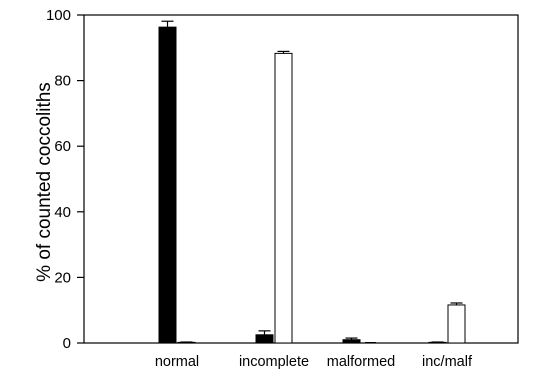 The width and height of the screenshot is (540, 378). Describe the element at coordinates (62, 277) in the screenshot. I see `y-tick-label: 20` at that location.